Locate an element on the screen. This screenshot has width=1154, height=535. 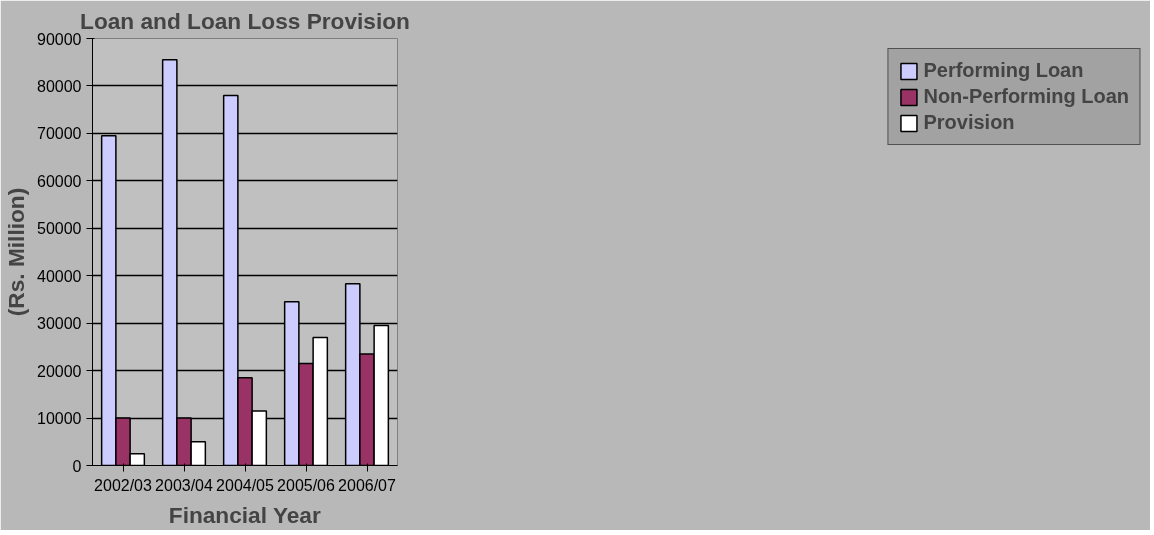
y-tick-label: 50000 is located at coordinates (59, 229).